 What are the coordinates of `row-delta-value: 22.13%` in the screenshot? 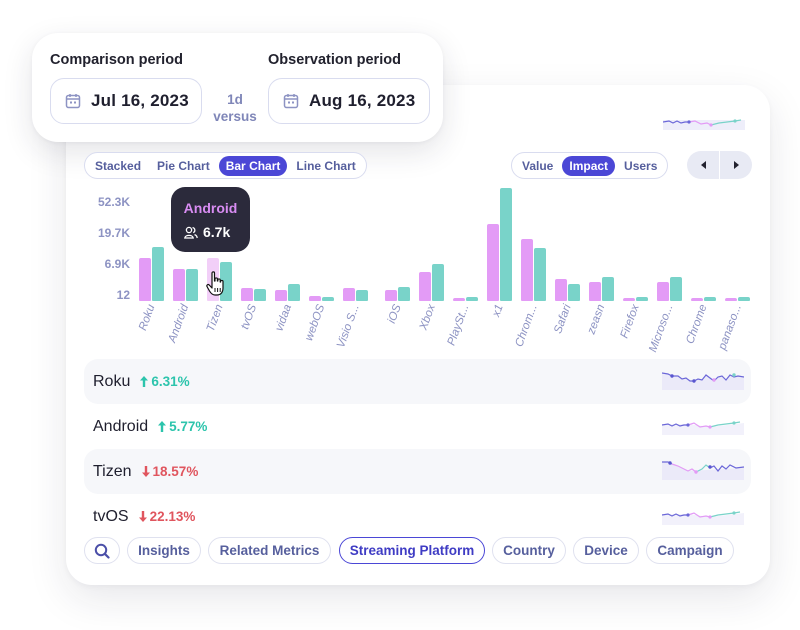 It's located at (172, 516).